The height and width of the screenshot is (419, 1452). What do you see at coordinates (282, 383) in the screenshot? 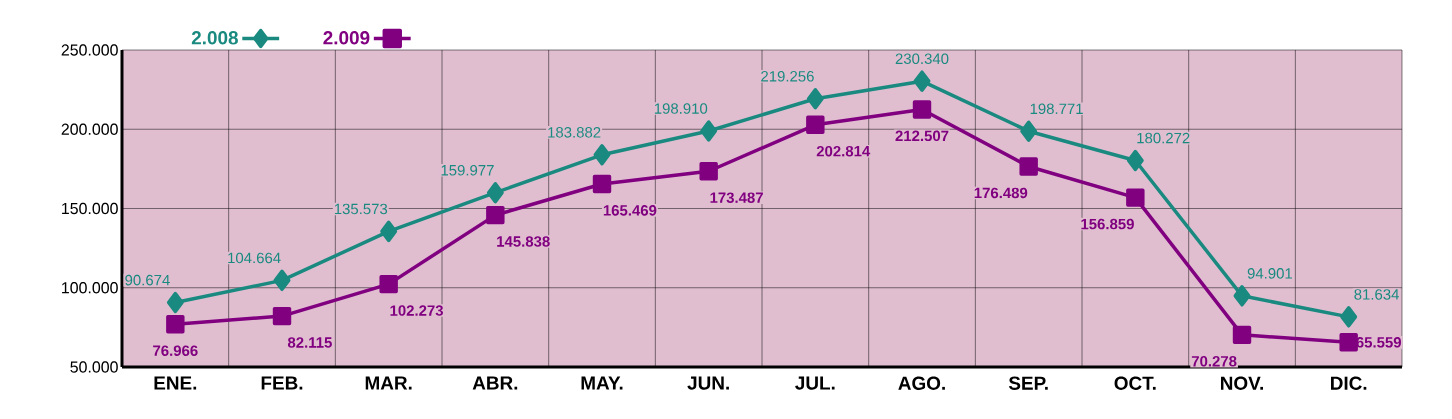
I see `x-tick-label: FEB.` at bounding box center [282, 383].